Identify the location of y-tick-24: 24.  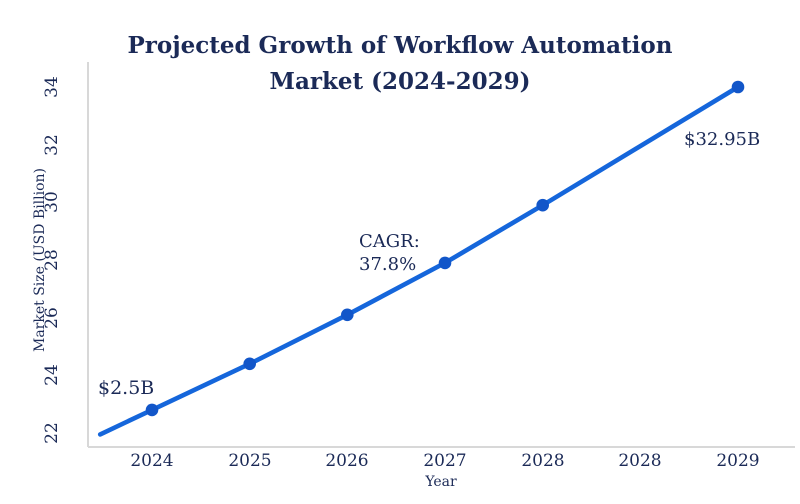
(52, 375).